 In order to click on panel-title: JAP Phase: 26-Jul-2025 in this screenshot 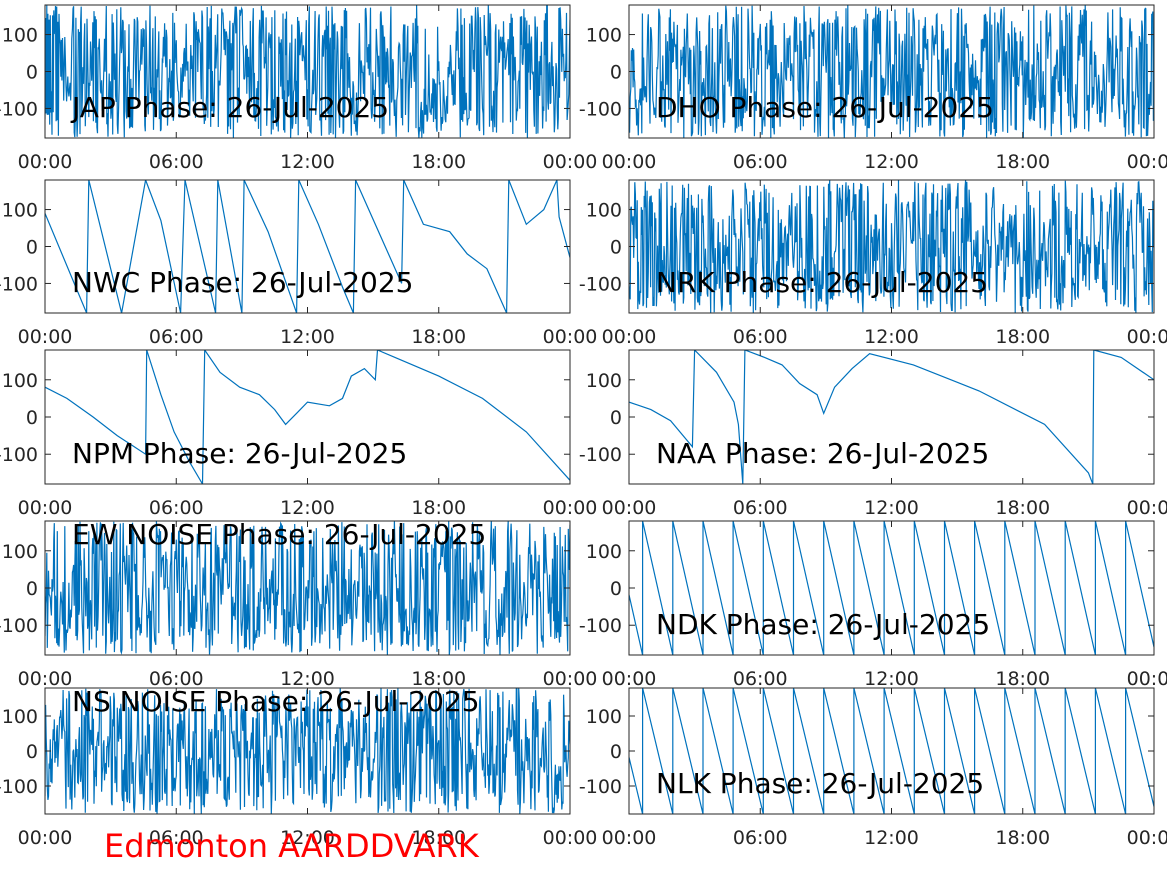, I will do `click(229, 107)`.